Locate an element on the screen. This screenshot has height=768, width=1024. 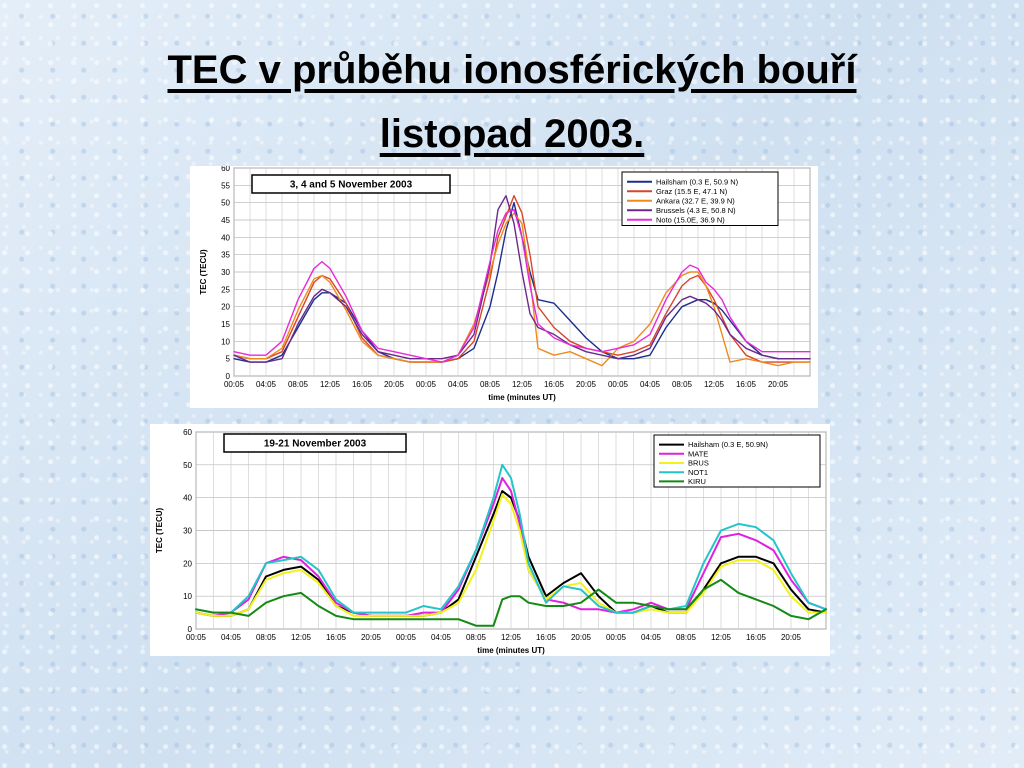
legend-label: Hailsham (0.3 E, 50.9 N) is located at coordinates (697, 181).